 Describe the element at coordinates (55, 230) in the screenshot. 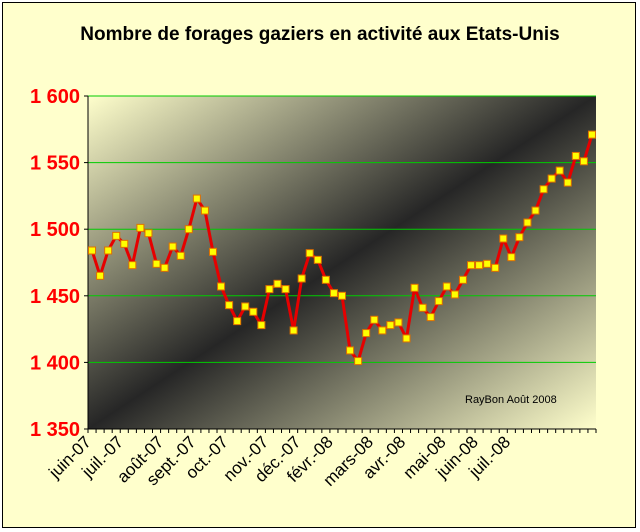

I see `y-tick-label: 1 500` at that location.